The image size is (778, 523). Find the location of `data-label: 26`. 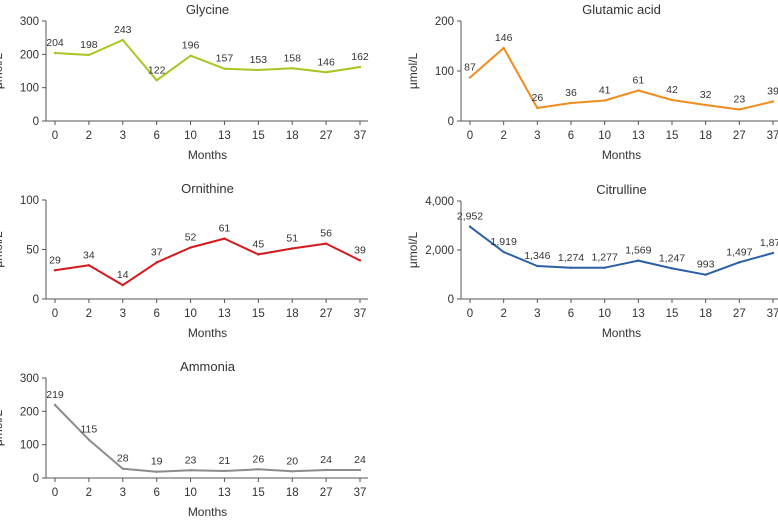

data-label: 26 is located at coordinates (258, 459).